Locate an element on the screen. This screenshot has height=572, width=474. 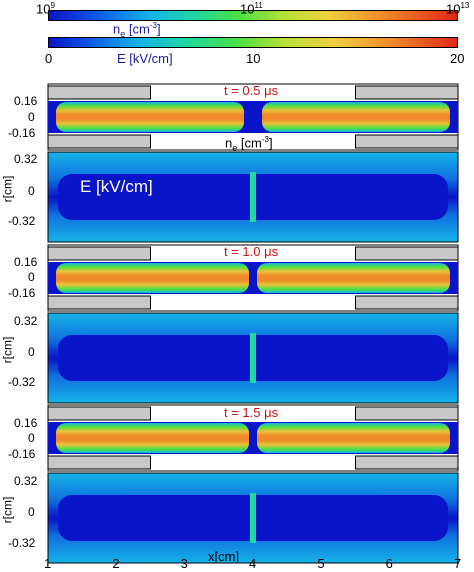
e2-ytick-mid: 0 is located at coordinates (31, 352).